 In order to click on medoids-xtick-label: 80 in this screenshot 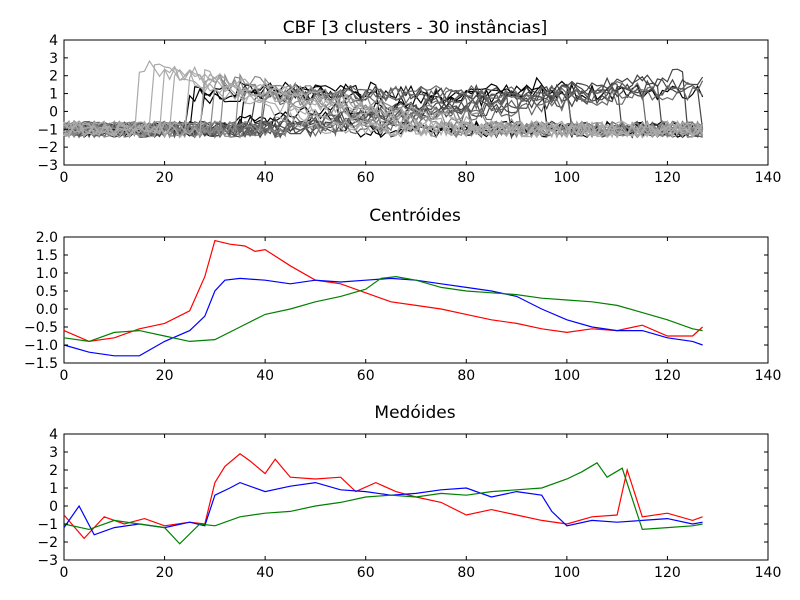, I will do `click(466, 573)`.